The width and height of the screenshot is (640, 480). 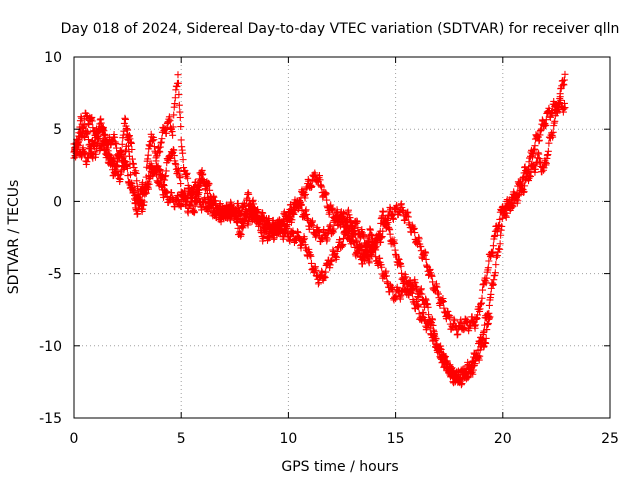 What do you see at coordinates (55, 275) in the screenshot?
I see `y-tick-label: -5` at bounding box center [55, 275].